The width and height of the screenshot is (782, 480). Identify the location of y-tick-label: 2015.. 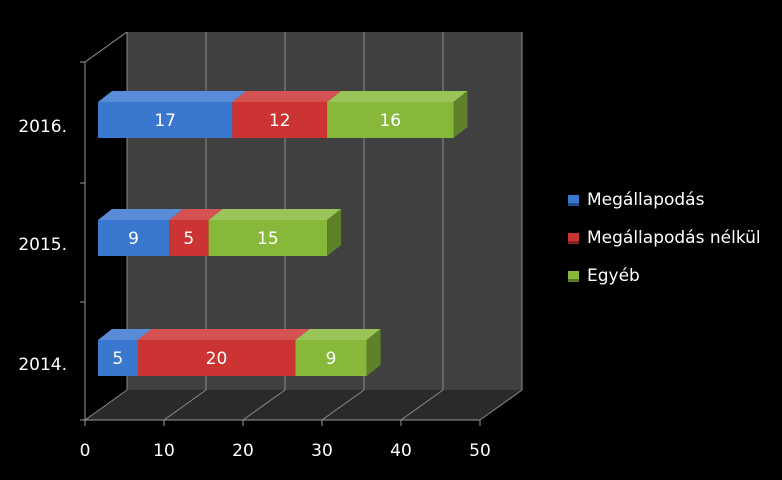
(42, 245).